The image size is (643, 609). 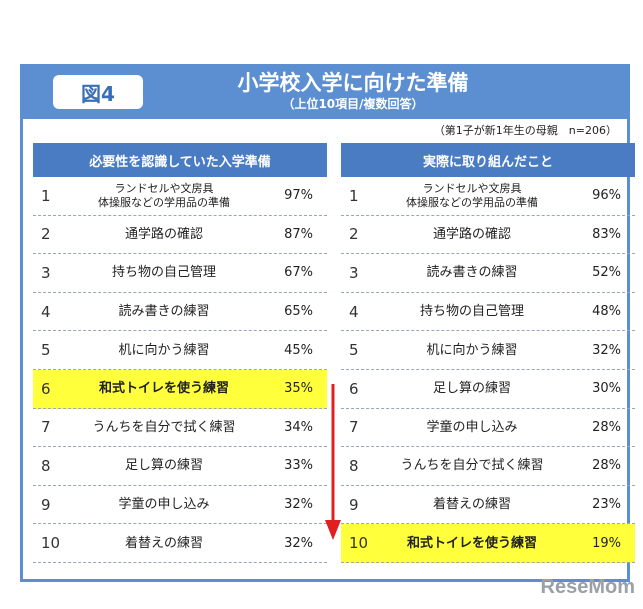 I want to click on percentage-value: 33%, so click(x=298, y=466).